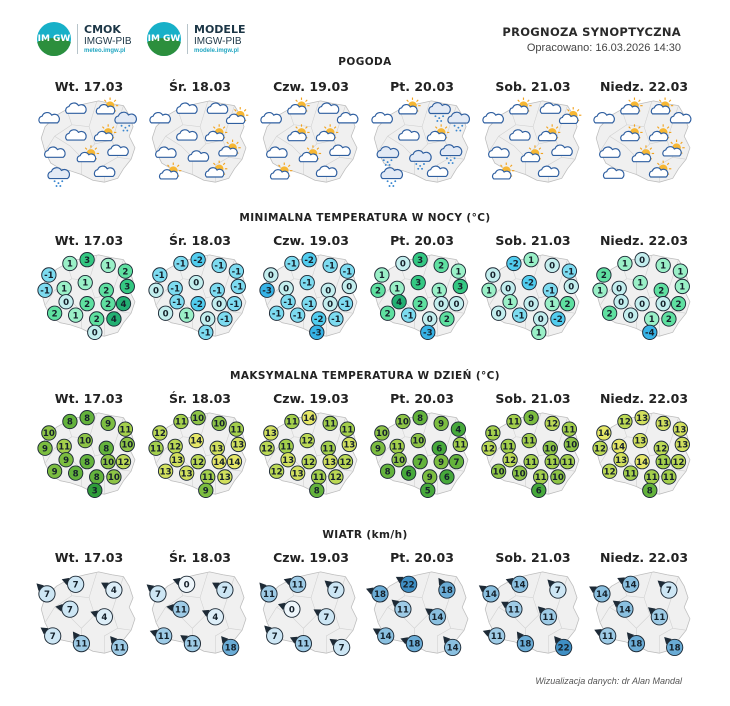 This screenshot has height=706, width=730. I want to click on value-label: -1, so click(550, 291).